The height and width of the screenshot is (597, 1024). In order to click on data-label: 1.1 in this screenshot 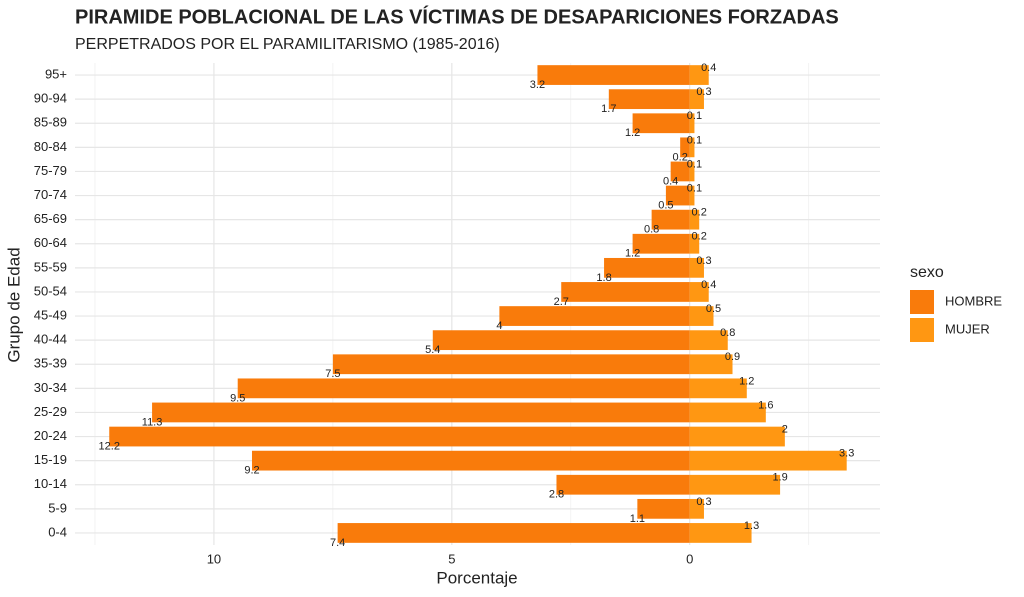, I will do `click(637, 519)`.